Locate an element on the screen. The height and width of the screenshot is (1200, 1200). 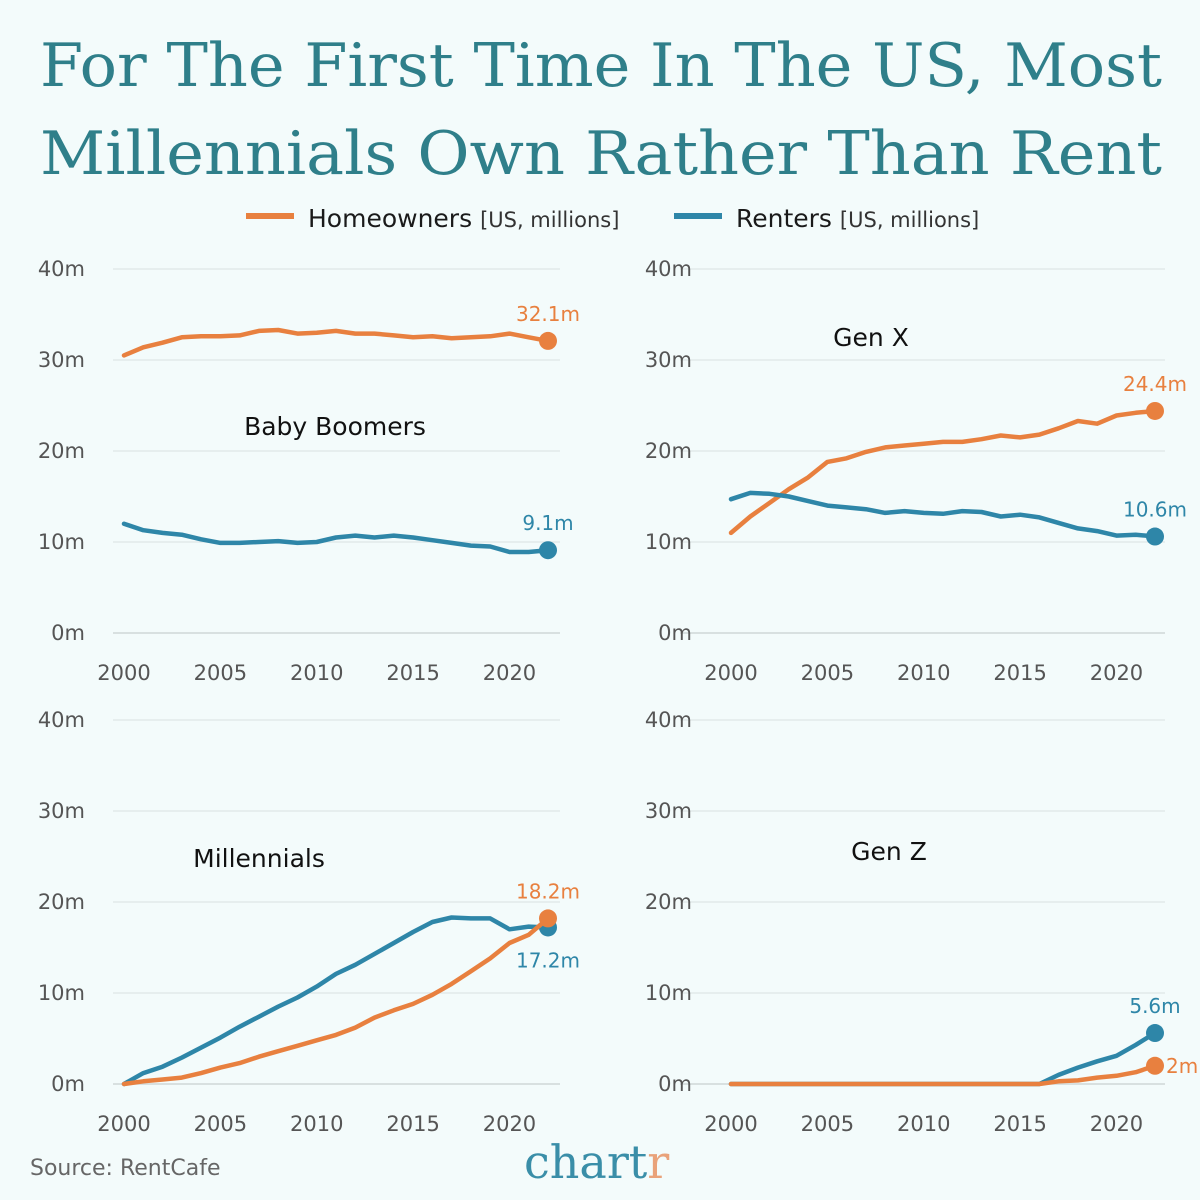
end-value-label: 24.4m is located at coordinates (1155, 384).